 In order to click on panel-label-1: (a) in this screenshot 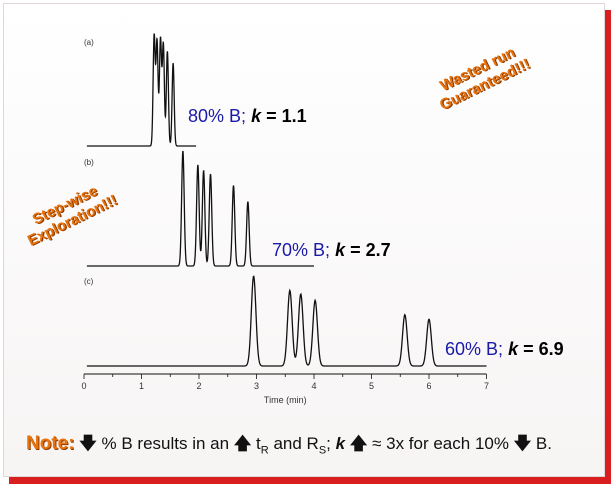, I will do `click(89, 42)`.